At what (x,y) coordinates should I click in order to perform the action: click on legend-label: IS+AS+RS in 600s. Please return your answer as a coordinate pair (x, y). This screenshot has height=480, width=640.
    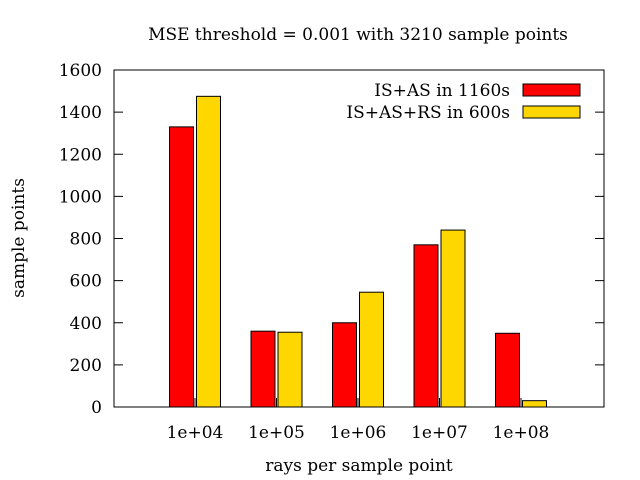
    Looking at the image, I should click on (428, 113).